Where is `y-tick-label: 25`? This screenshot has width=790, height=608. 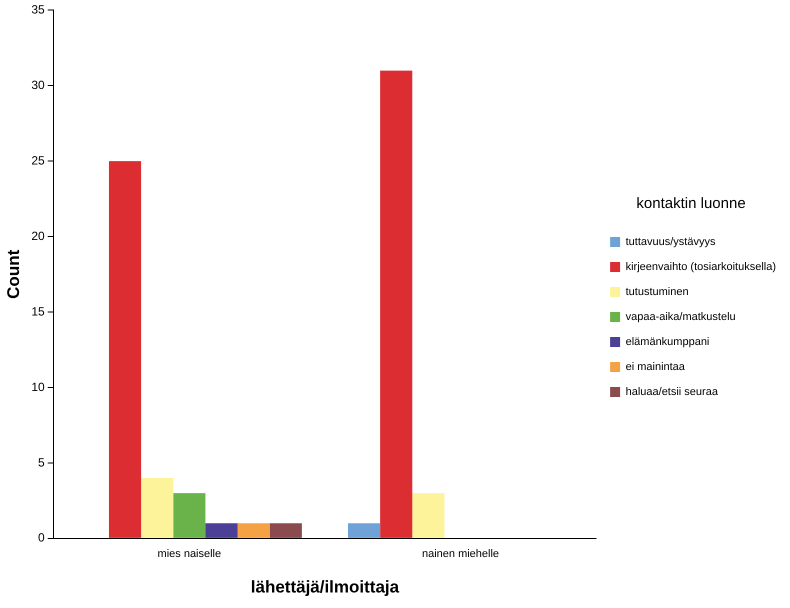 y-tick-label: 25 is located at coordinates (38, 160).